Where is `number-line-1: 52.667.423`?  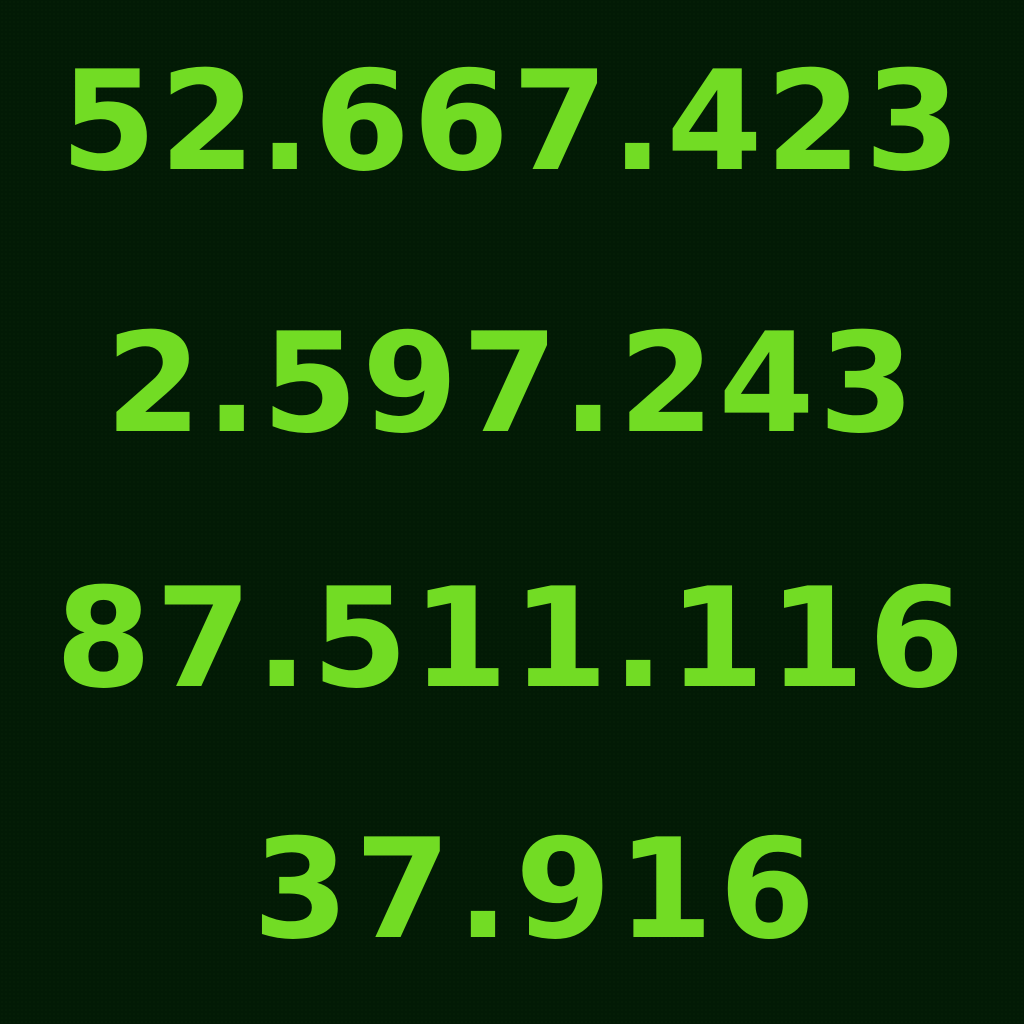
number-line-1: 52.667.423 is located at coordinates (512, 121).